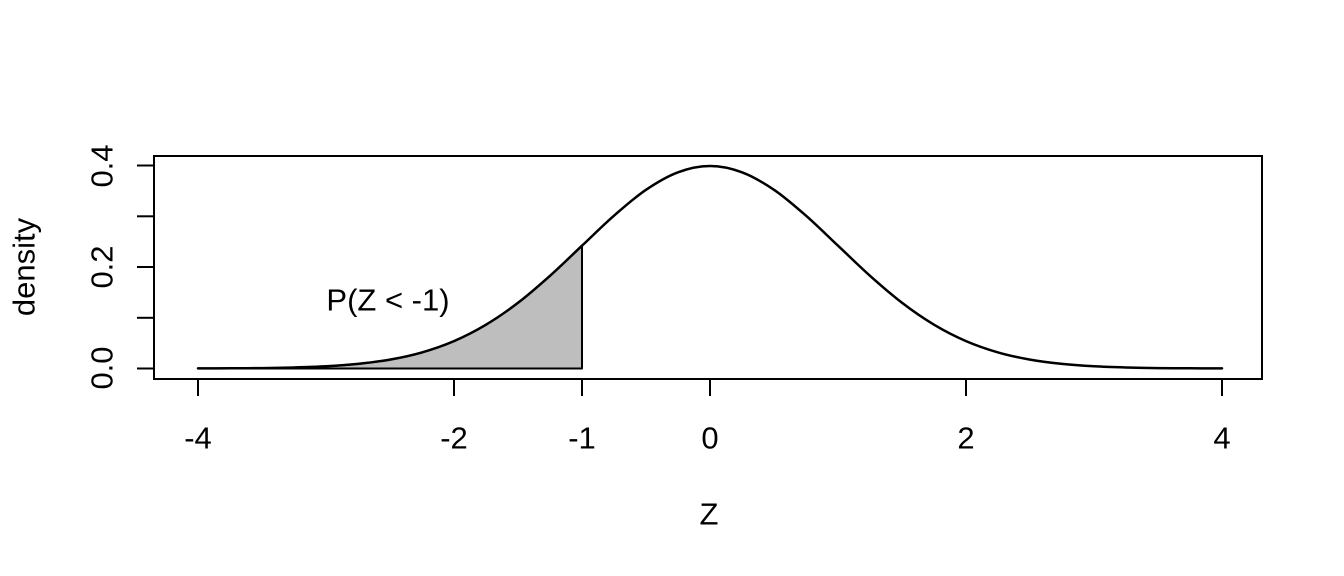  Describe the element at coordinates (24, 267) in the screenshot. I see `y-axis-label: density` at that location.